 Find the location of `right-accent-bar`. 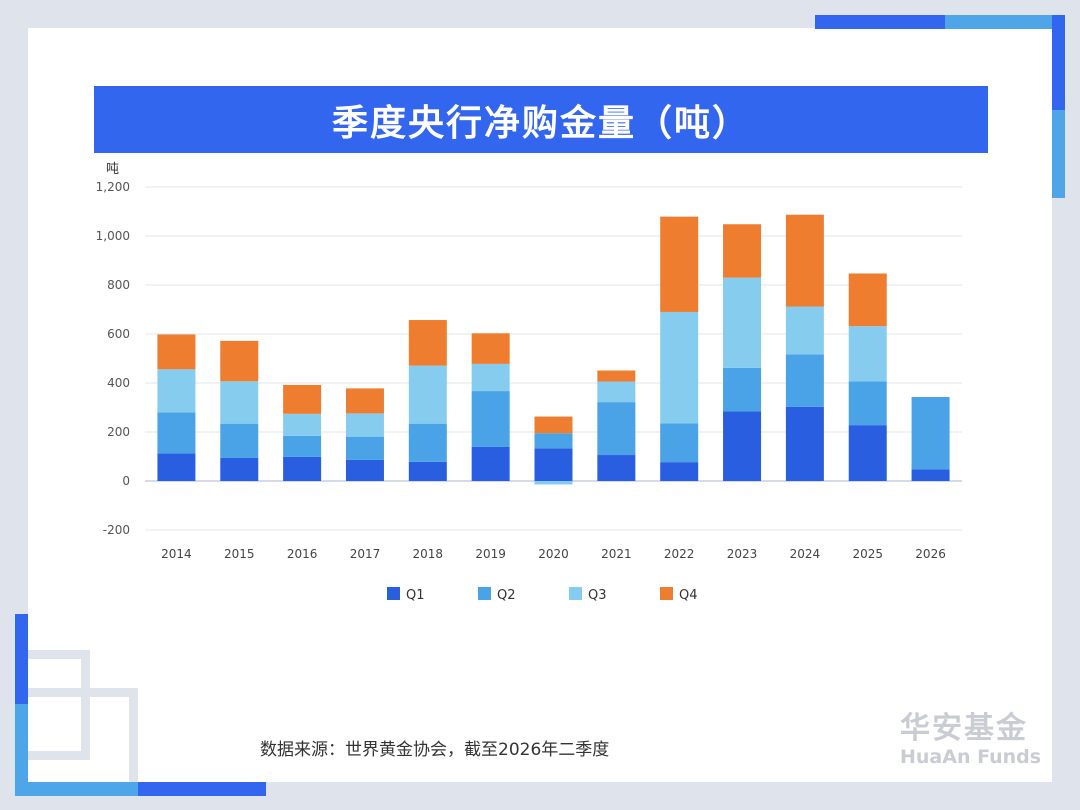

right-accent-bar is located at coordinates (1058, 62).